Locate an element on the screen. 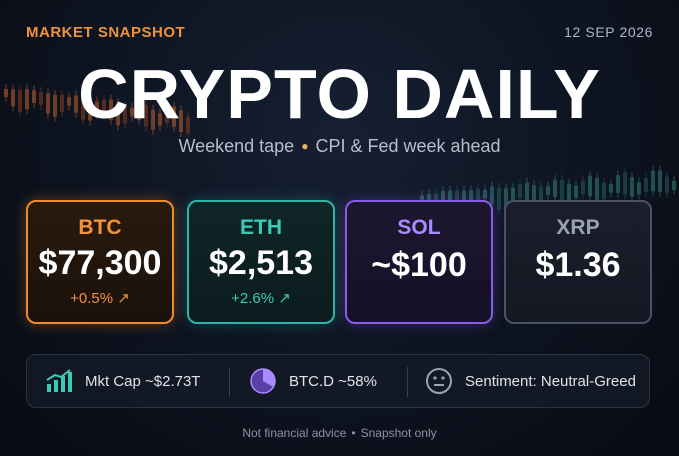 The image size is (679, 456). card-price: $77,300 is located at coordinates (100, 263).